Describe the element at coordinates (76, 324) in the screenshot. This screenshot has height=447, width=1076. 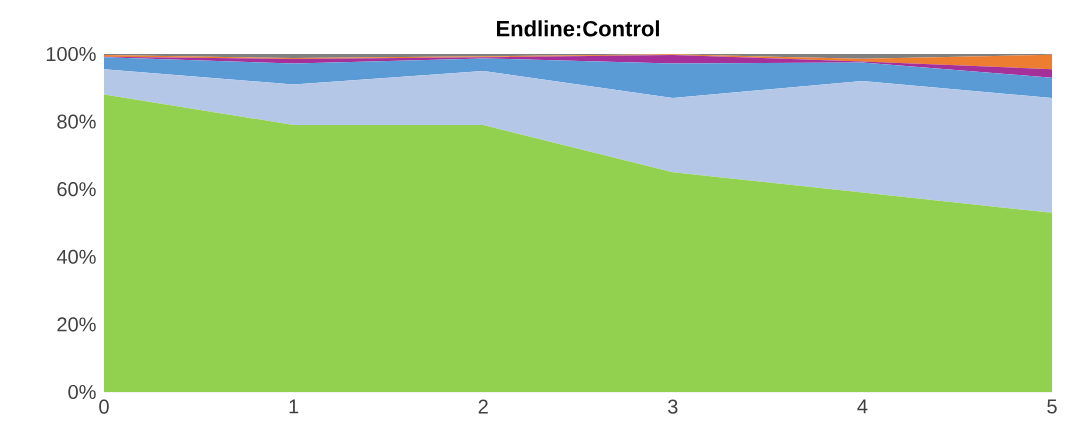
I see `y-tick-label: 20%` at that location.